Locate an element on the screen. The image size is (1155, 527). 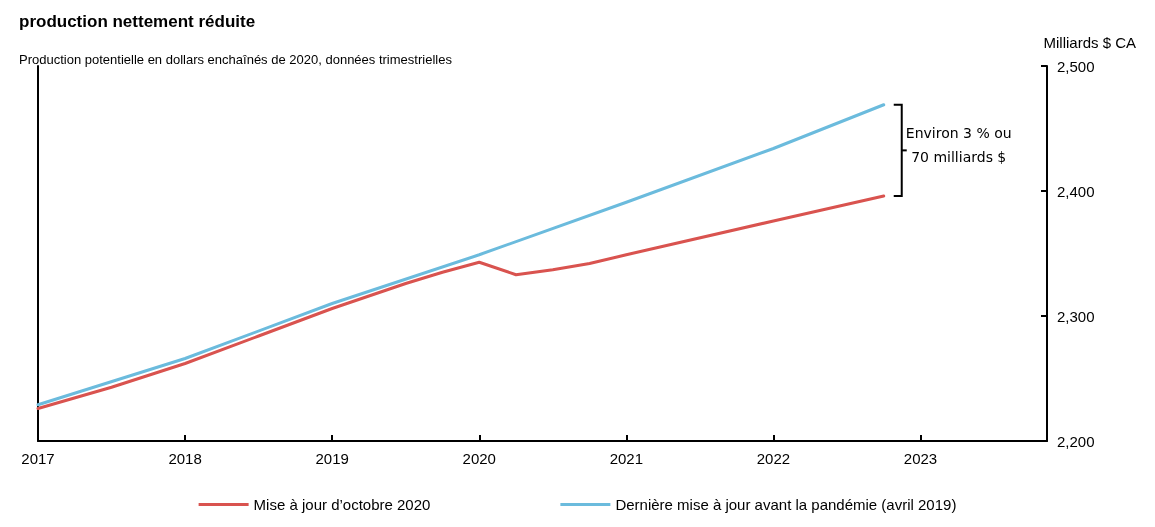
chart-title: production nettement réduite is located at coordinates (137, 21).